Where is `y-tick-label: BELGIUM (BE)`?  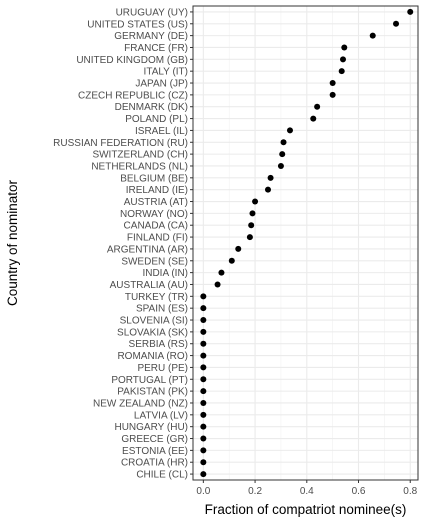
y-tick-label: BELGIUM (BE) is located at coordinates (154, 178).